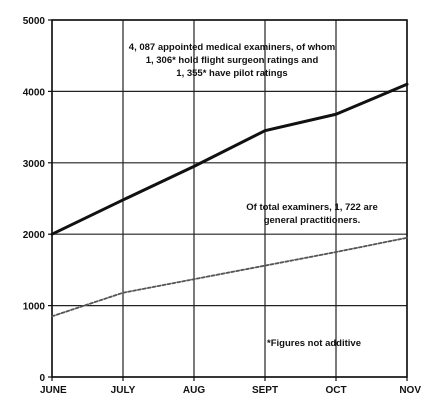 This screenshot has height=397, width=426. Describe the element at coordinates (53, 390) in the screenshot. I see `x-tick-label: JUNE` at that location.